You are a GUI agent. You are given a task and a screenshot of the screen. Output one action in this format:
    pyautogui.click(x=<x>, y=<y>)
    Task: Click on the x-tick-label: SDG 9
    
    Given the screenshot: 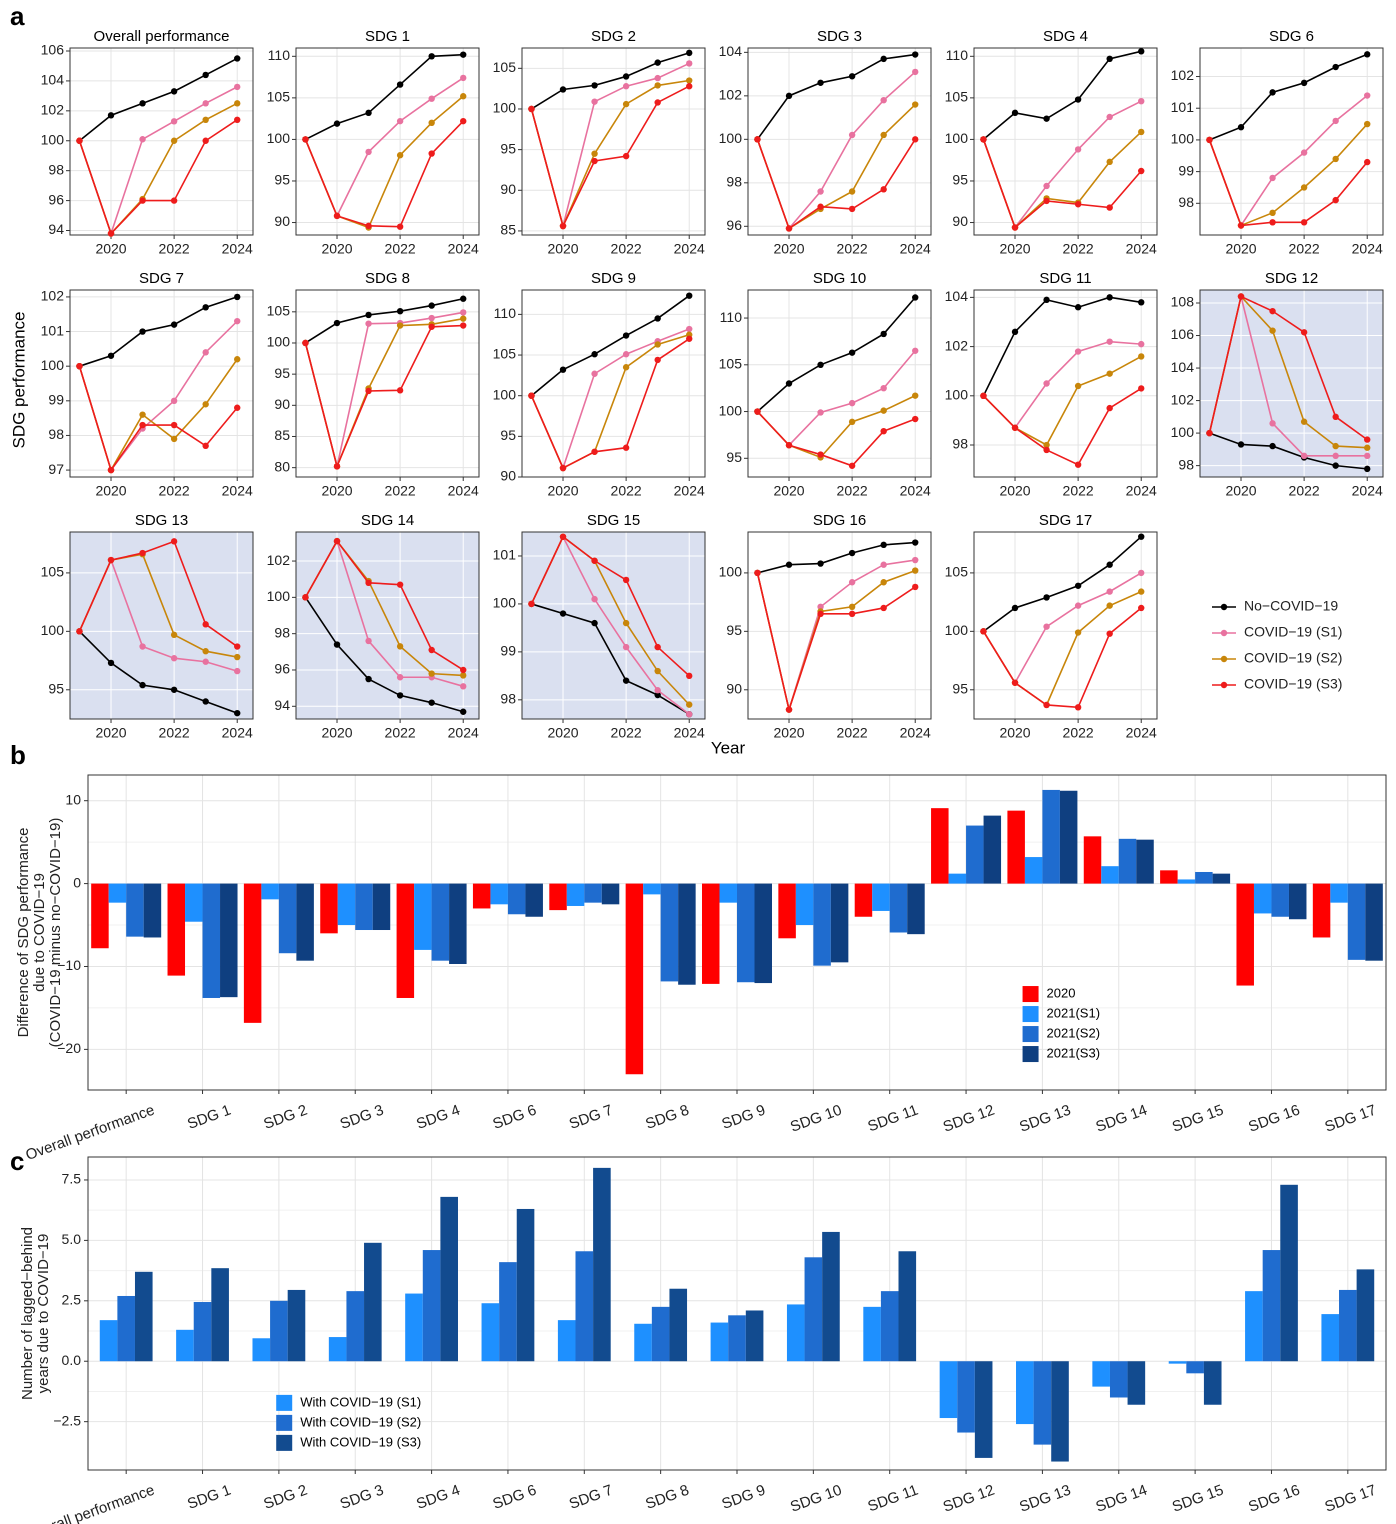 What is the action you would take?
    pyautogui.click(x=744, y=1497)
    